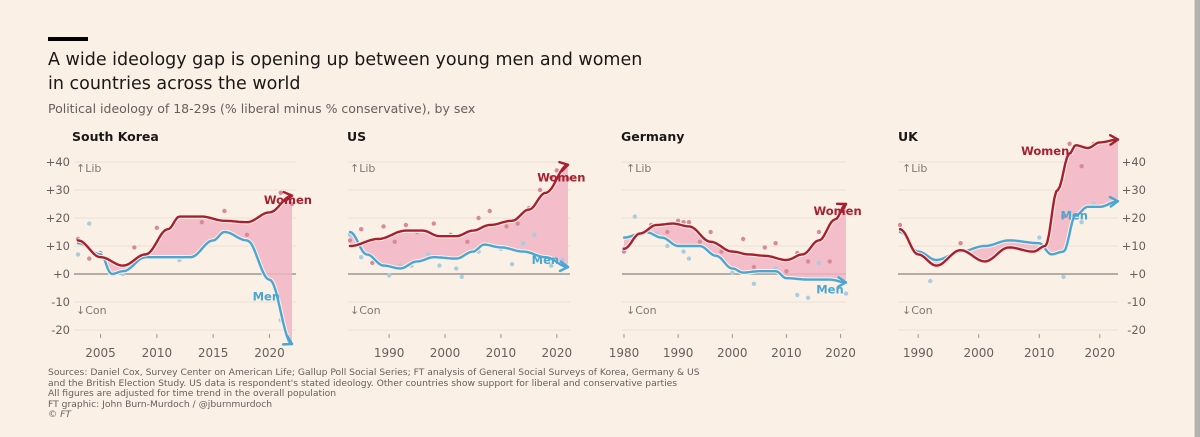  I want to click on y-tick-label: +10, so click(1134, 246).